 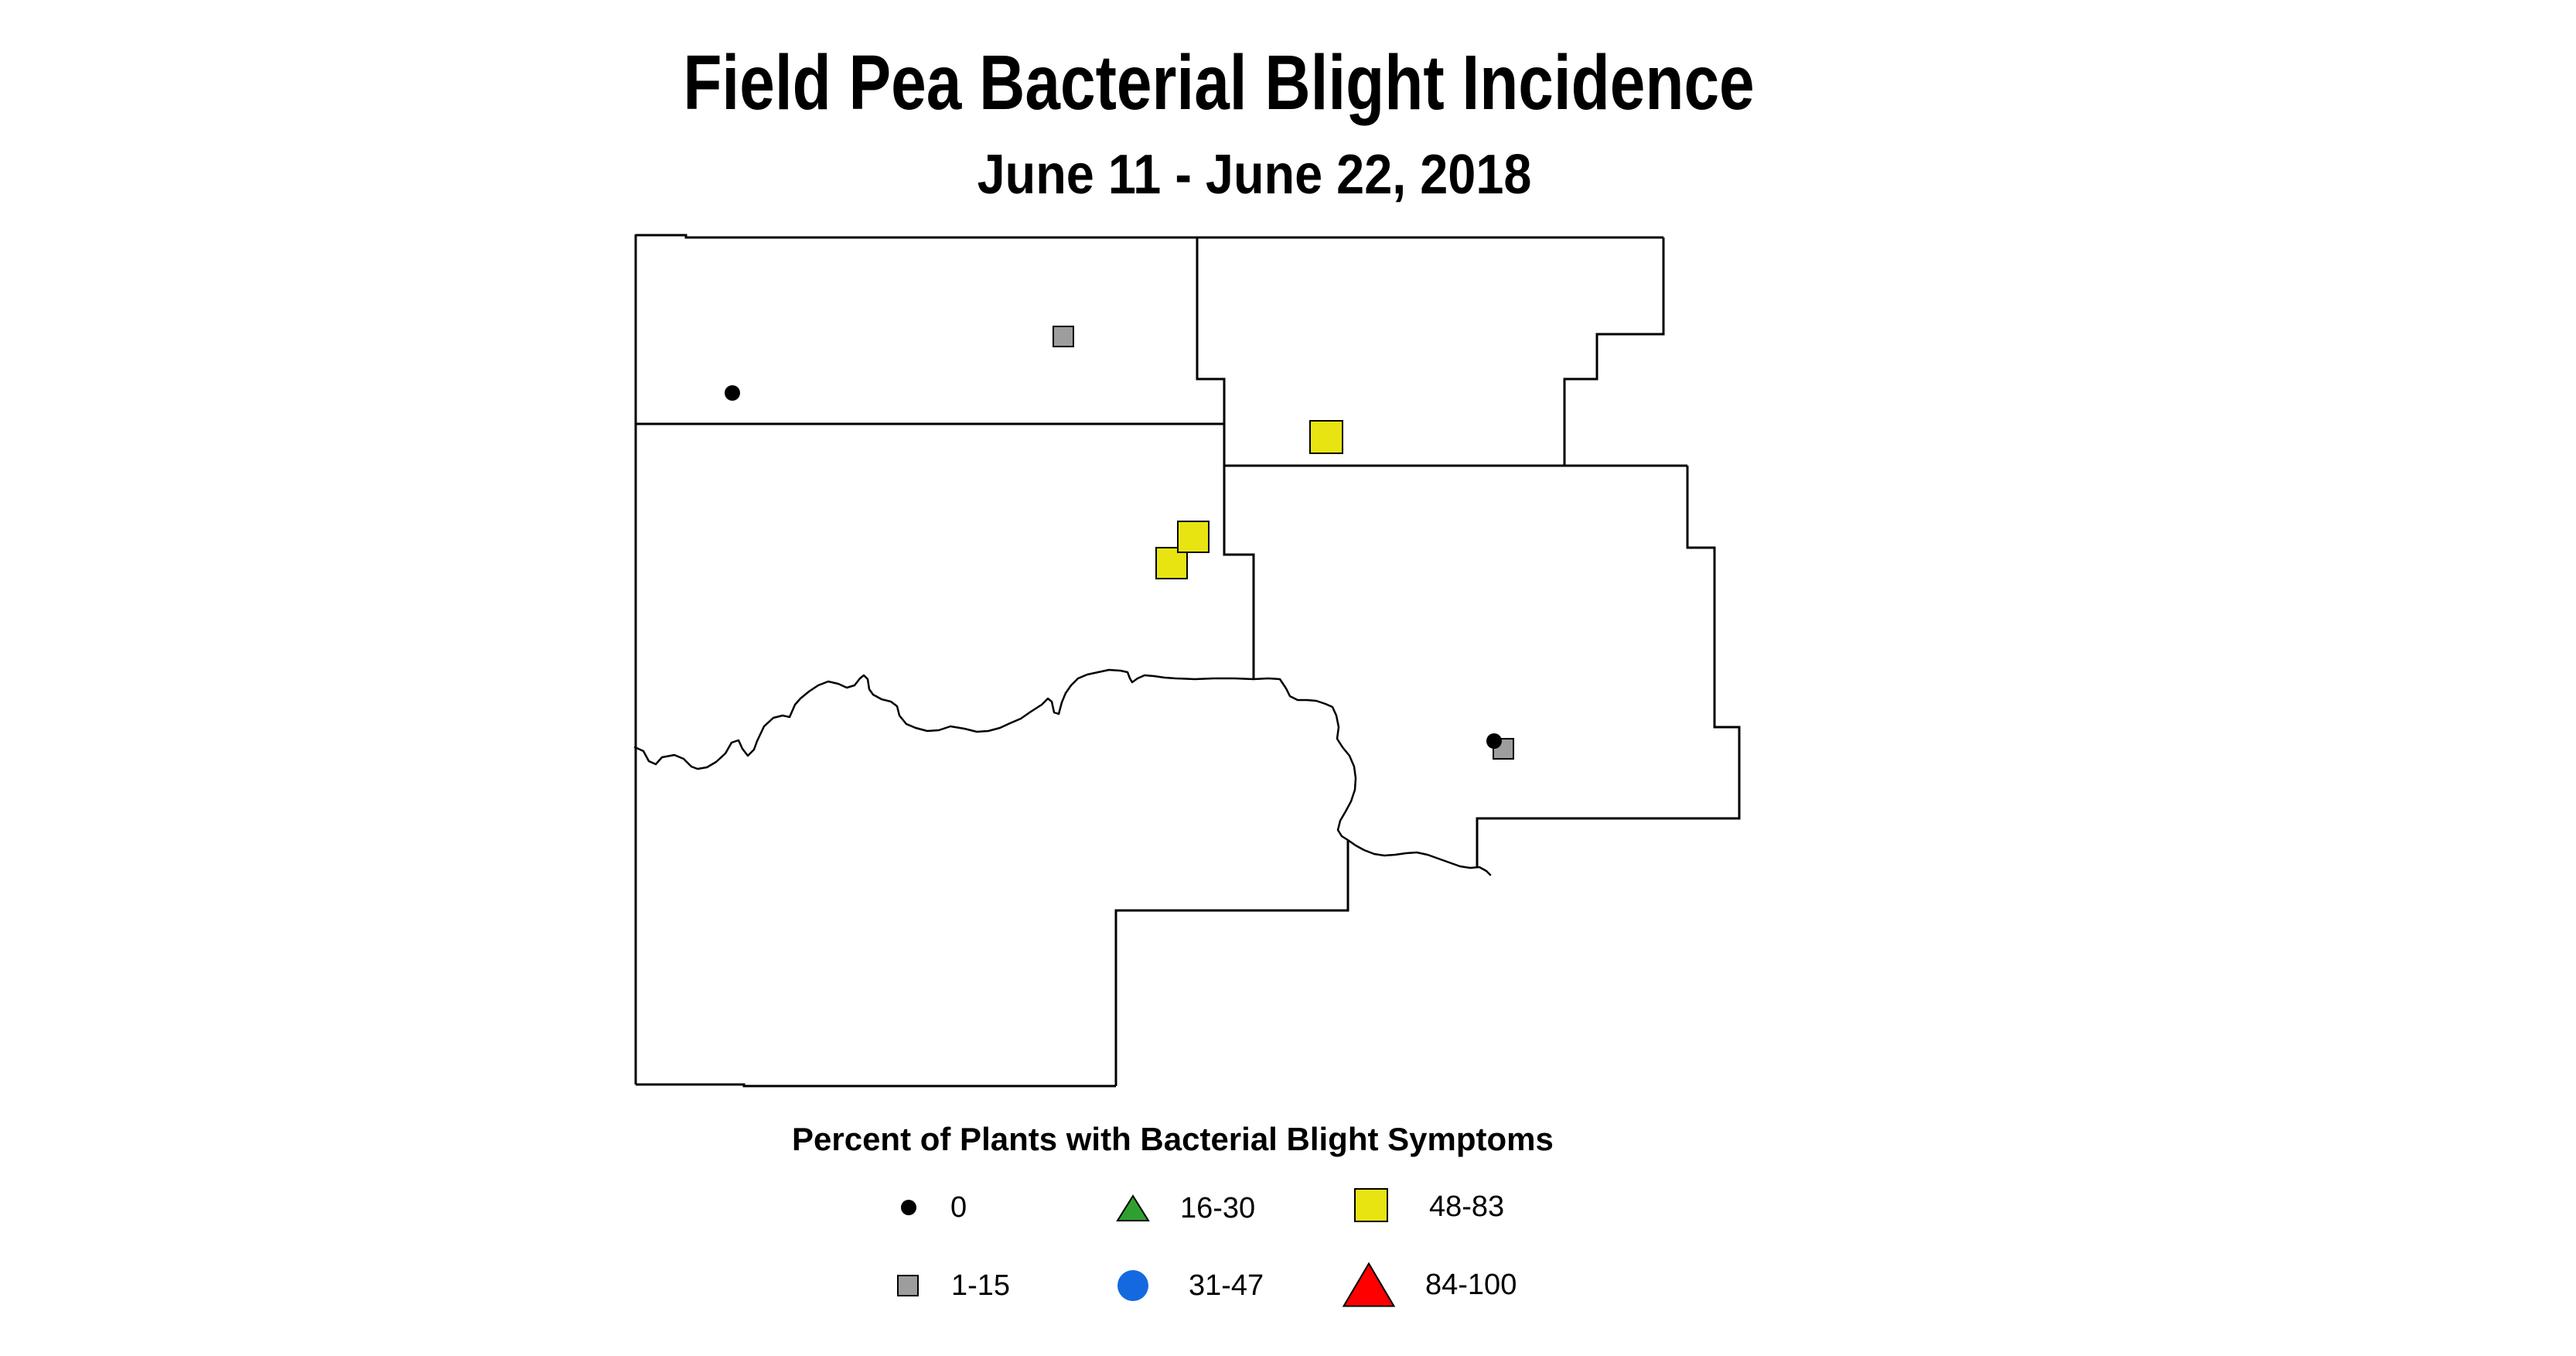 I want to click on river-line, so click(x=1062, y=772).